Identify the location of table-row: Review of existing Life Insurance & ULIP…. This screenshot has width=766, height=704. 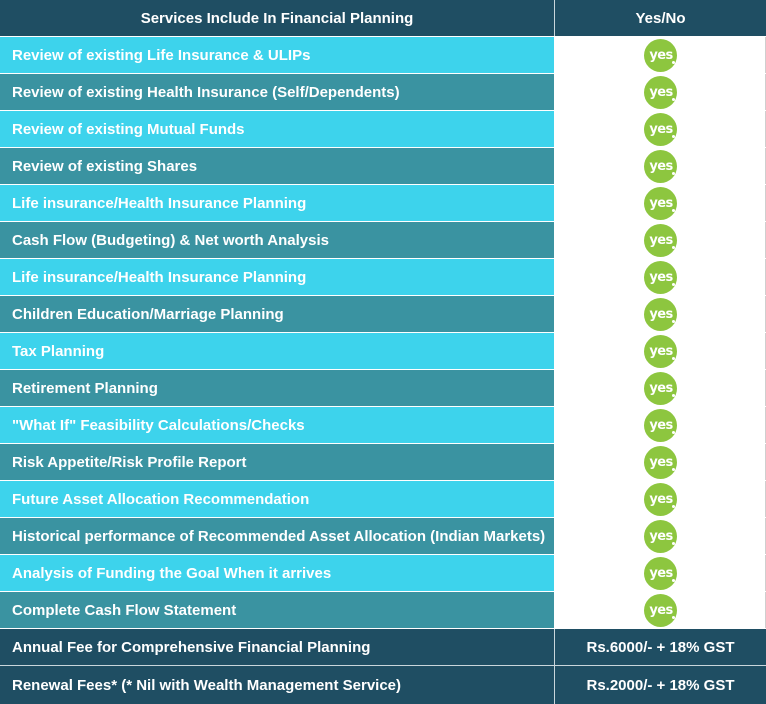
(383, 55).